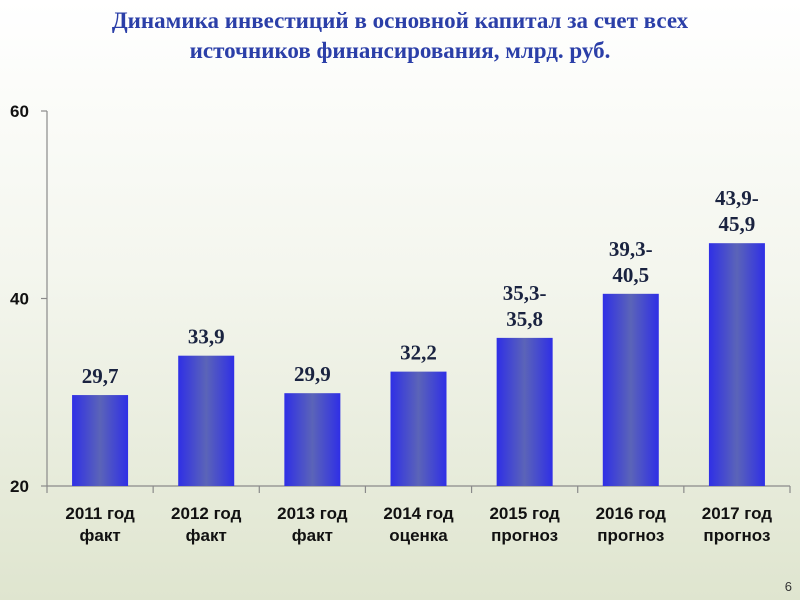 This screenshot has height=600, width=800. Describe the element at coordinates (631, 513) in the screenshot. I see `x-tick-label: 2016 год` at that location.